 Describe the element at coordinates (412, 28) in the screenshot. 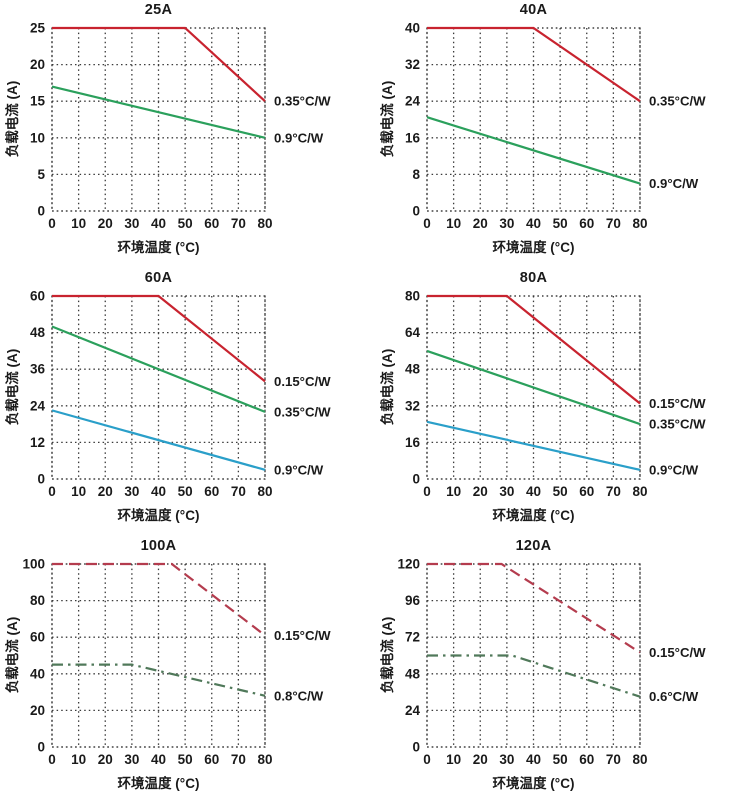

I see `y-tick-label: 40` at that location.